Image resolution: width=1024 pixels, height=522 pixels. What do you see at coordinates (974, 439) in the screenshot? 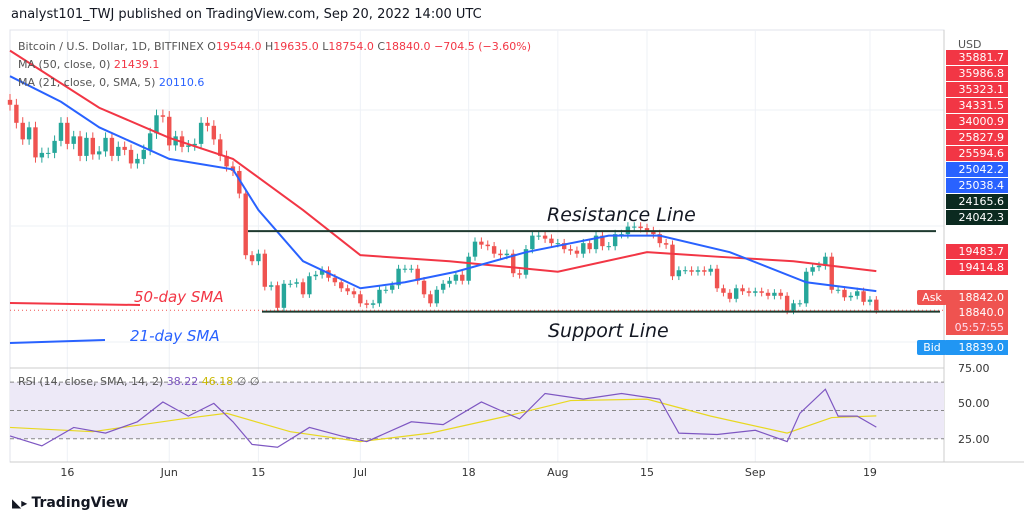
I see `rsi-tick: 25.00` at bounding box center [974, 439].